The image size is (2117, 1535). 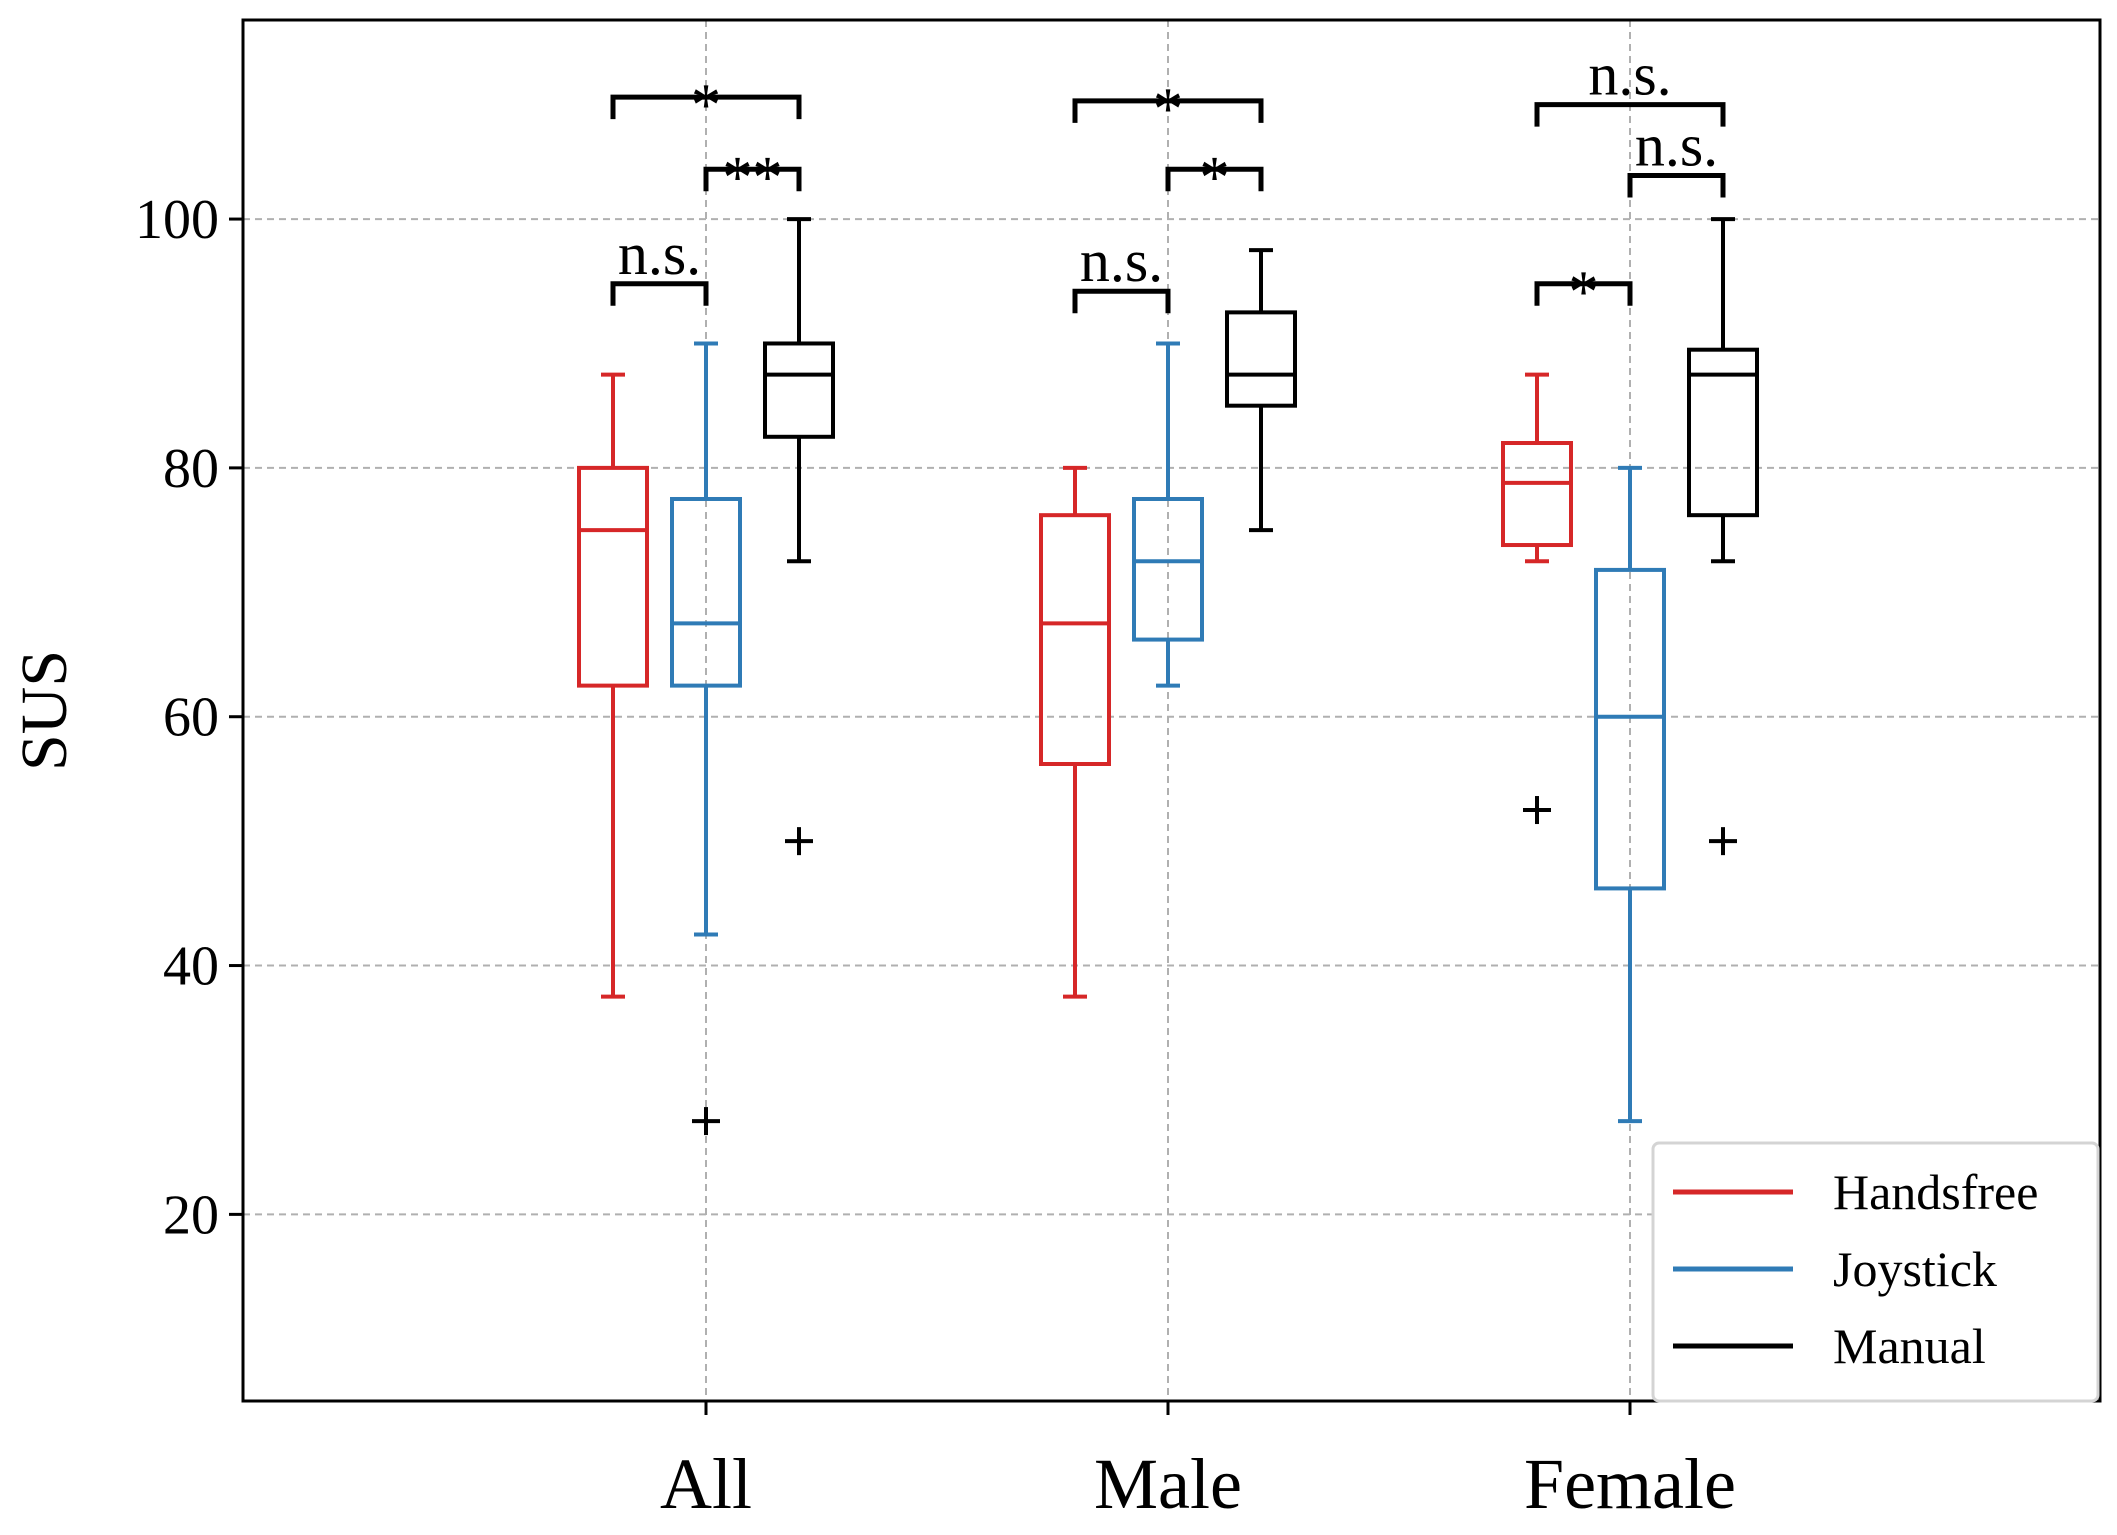 What do you see at coordinates (1723, 536) in the screenshot?
I see `box-manual-female` at bounding box center [1723, 536].